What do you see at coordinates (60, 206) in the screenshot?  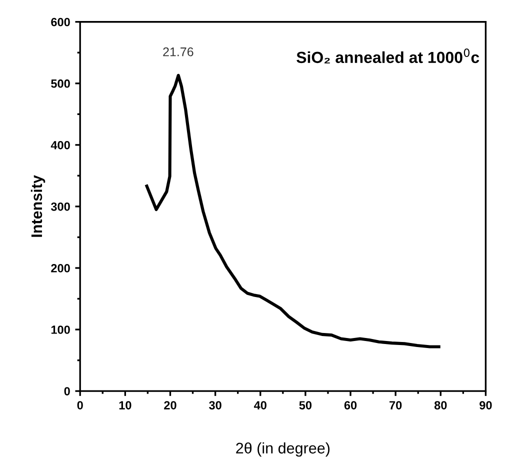 I see `y-tick-label: 300` at bounding box center [60, 206].